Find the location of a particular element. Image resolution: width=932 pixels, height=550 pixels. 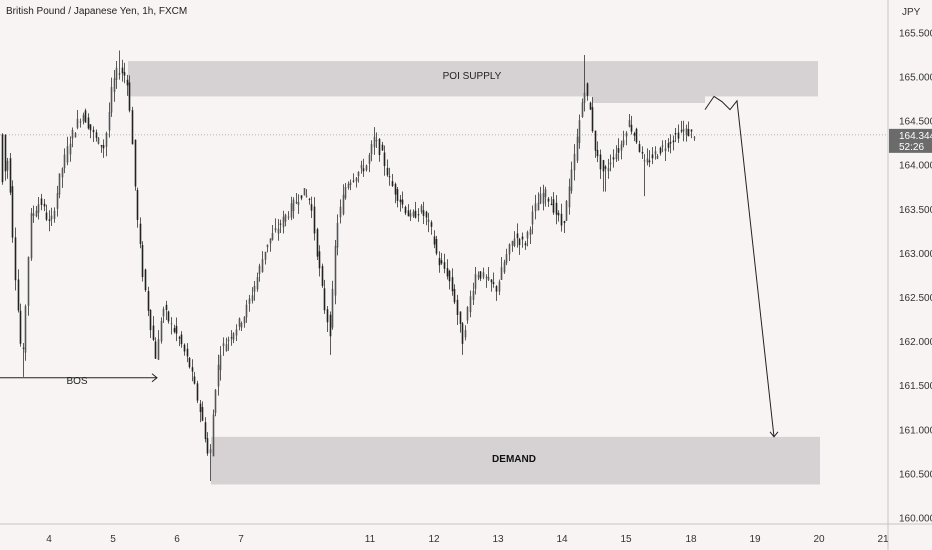

poi-supply-zone is located at coordinates (473, 79).